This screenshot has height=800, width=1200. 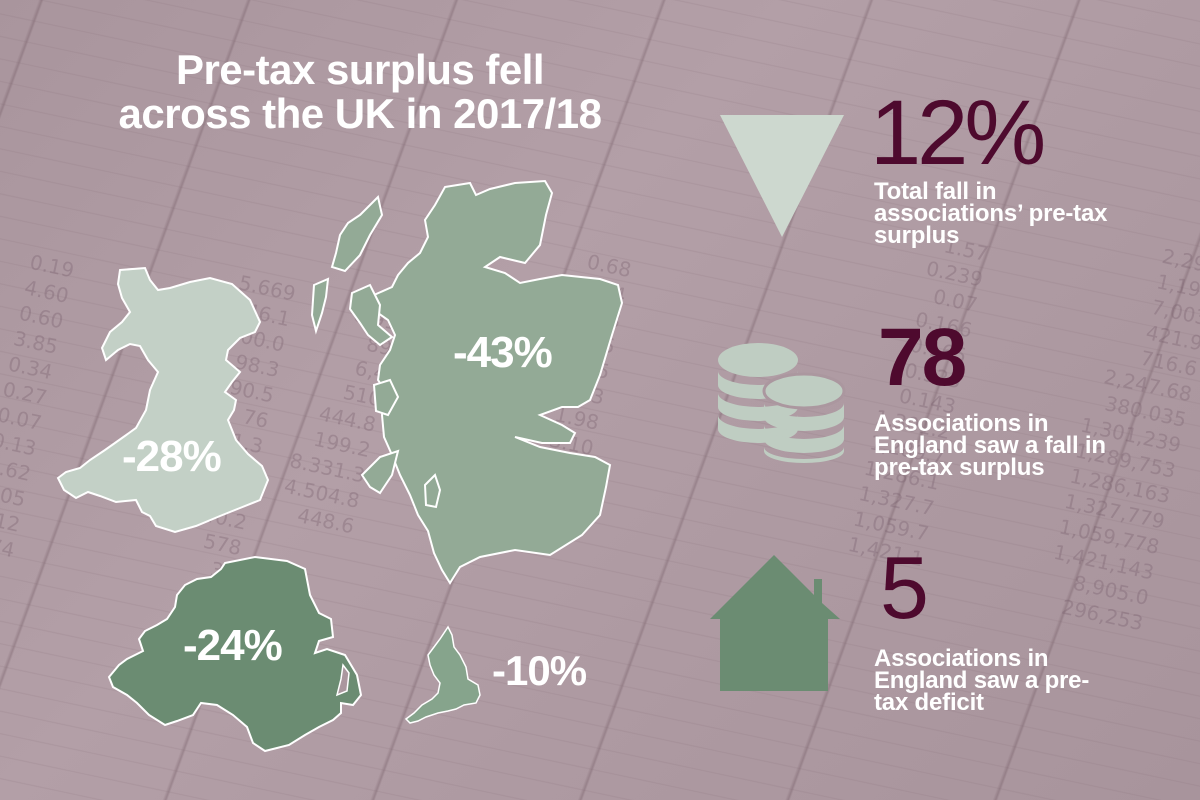 I want to click on title-line-2: across the UK in 2017/18, so click(x=360, y=113).